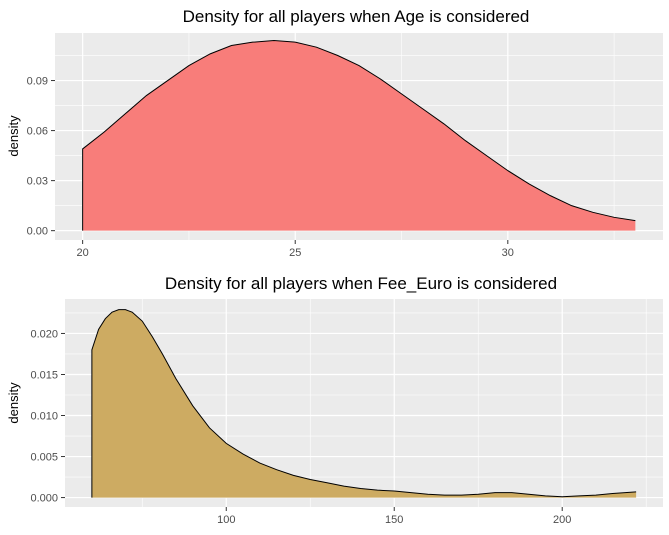 The width and height of the screenshot is (669, 535). What do you see at coordinates (562, 520) in the screenshot?
I see `x-tick-label: 200` at bounding box center [562, 520].